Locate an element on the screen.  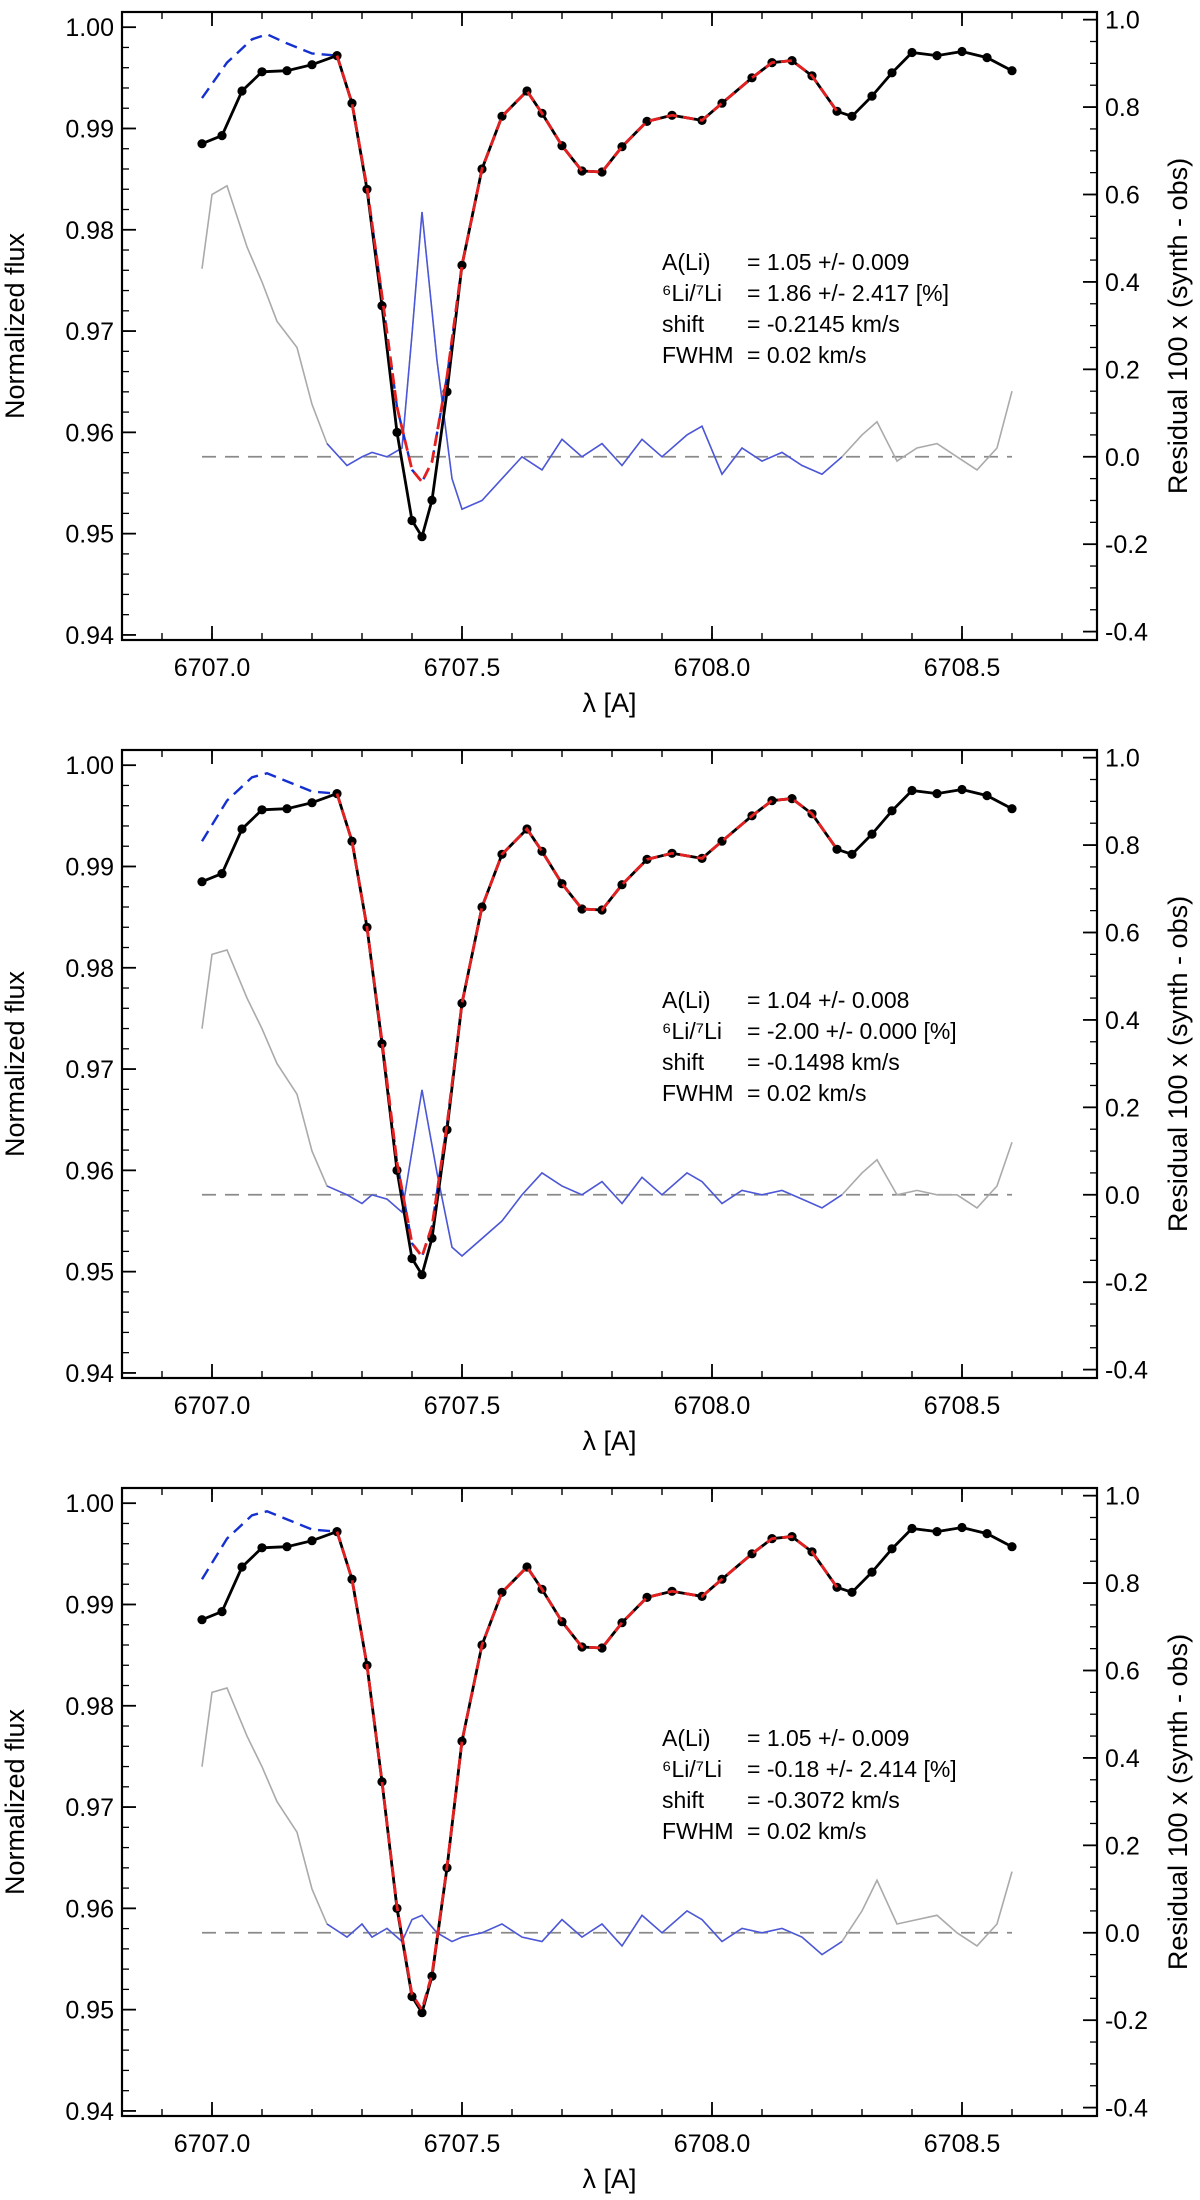
x-axis-title: λ [A] is located at coordinates (609, 703).